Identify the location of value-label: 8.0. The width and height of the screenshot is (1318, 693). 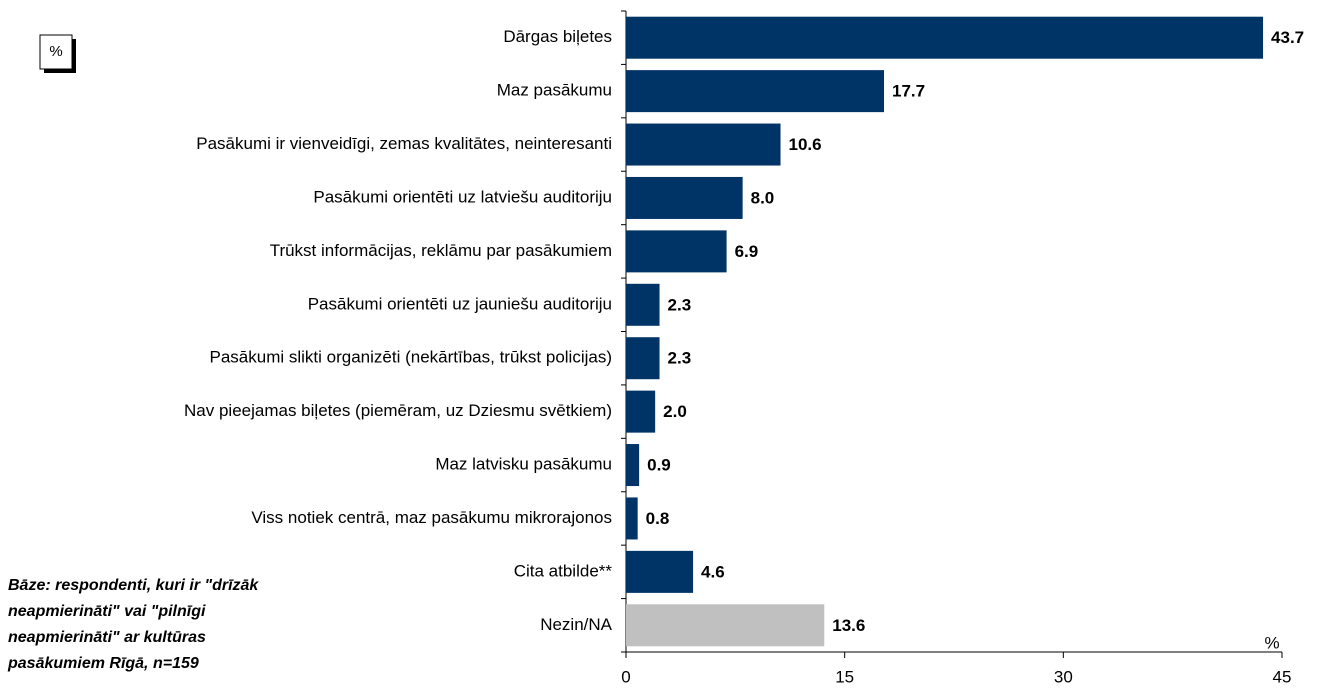
(763, 197).